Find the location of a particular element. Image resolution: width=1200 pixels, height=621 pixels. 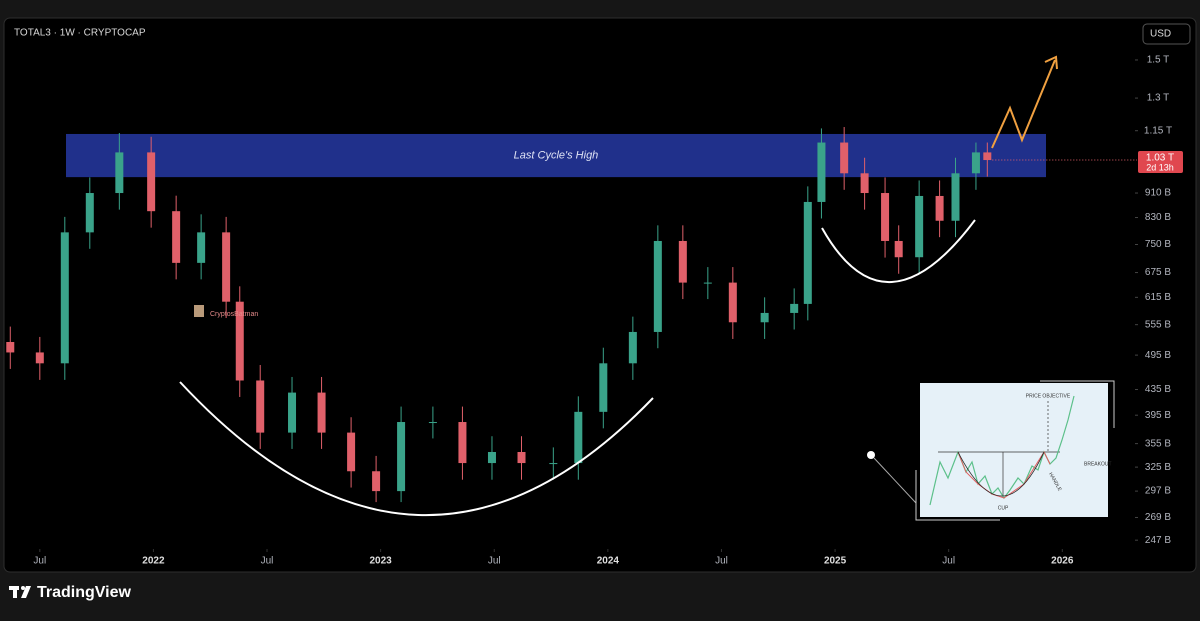

y-tick-label: 1.3 T is located at coordinates (1158, 98).